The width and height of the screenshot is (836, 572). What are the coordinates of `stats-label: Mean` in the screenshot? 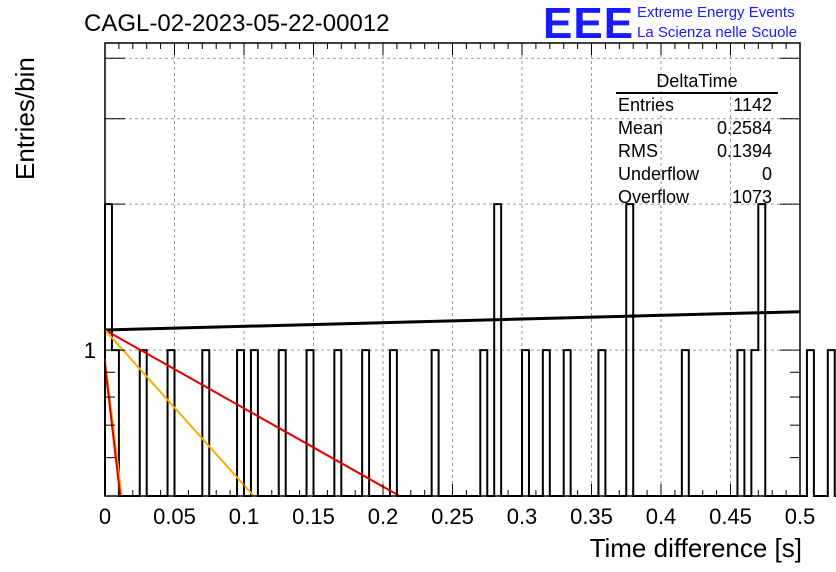 It's located at (641, 128).